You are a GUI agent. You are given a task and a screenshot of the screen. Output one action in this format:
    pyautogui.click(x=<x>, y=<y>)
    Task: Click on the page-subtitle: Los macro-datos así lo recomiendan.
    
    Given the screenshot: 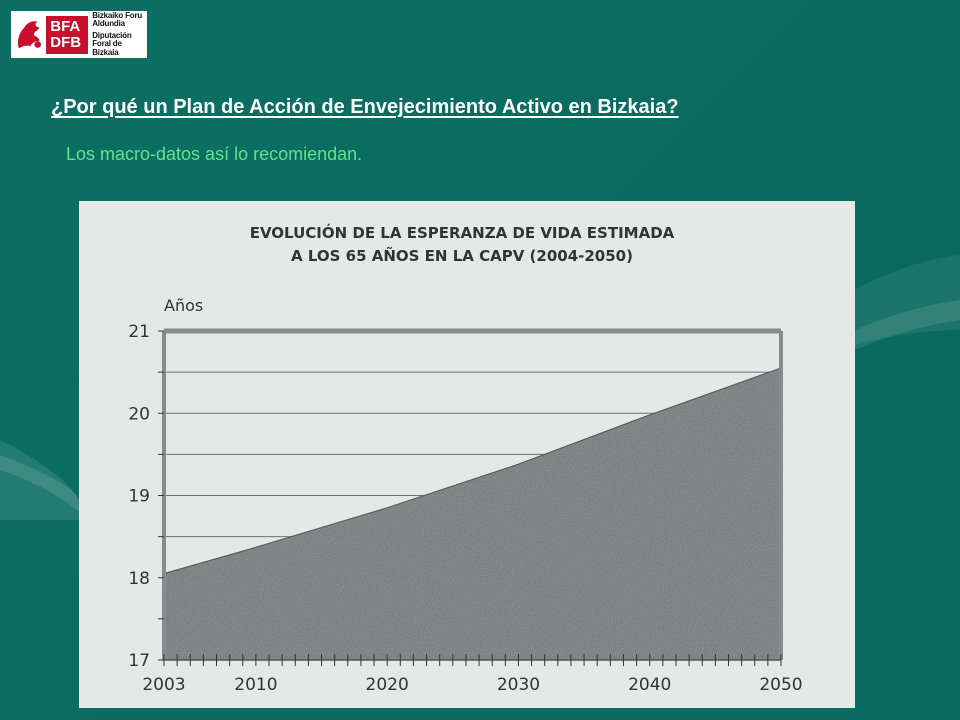 What is the action you would take?
    pyautogui.click(x=214, y=154)
    